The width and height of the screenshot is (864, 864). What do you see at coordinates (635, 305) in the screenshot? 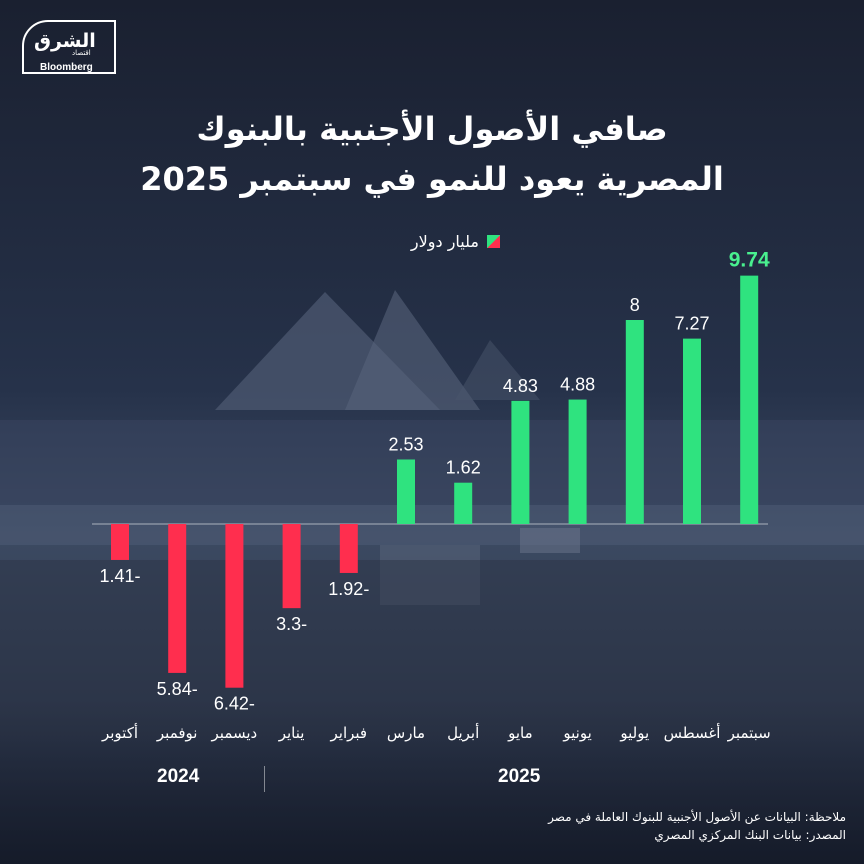
I see `value-label-10: 8` at bounding box center [635, 305].